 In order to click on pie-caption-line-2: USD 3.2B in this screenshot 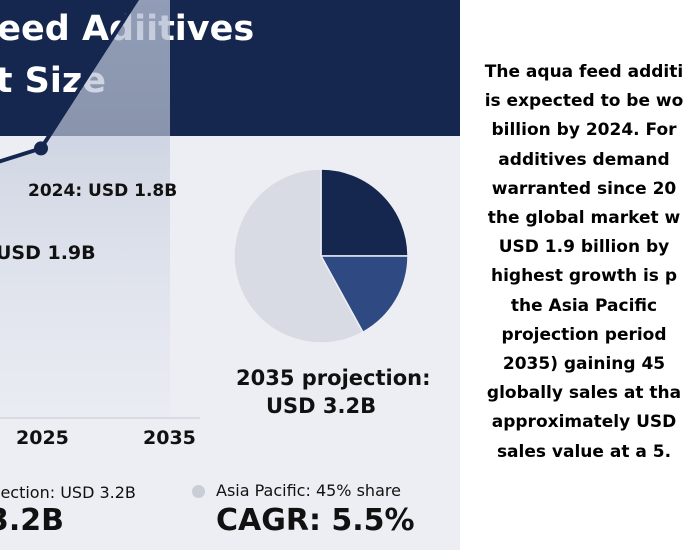, I will do `click(321, 406)`.